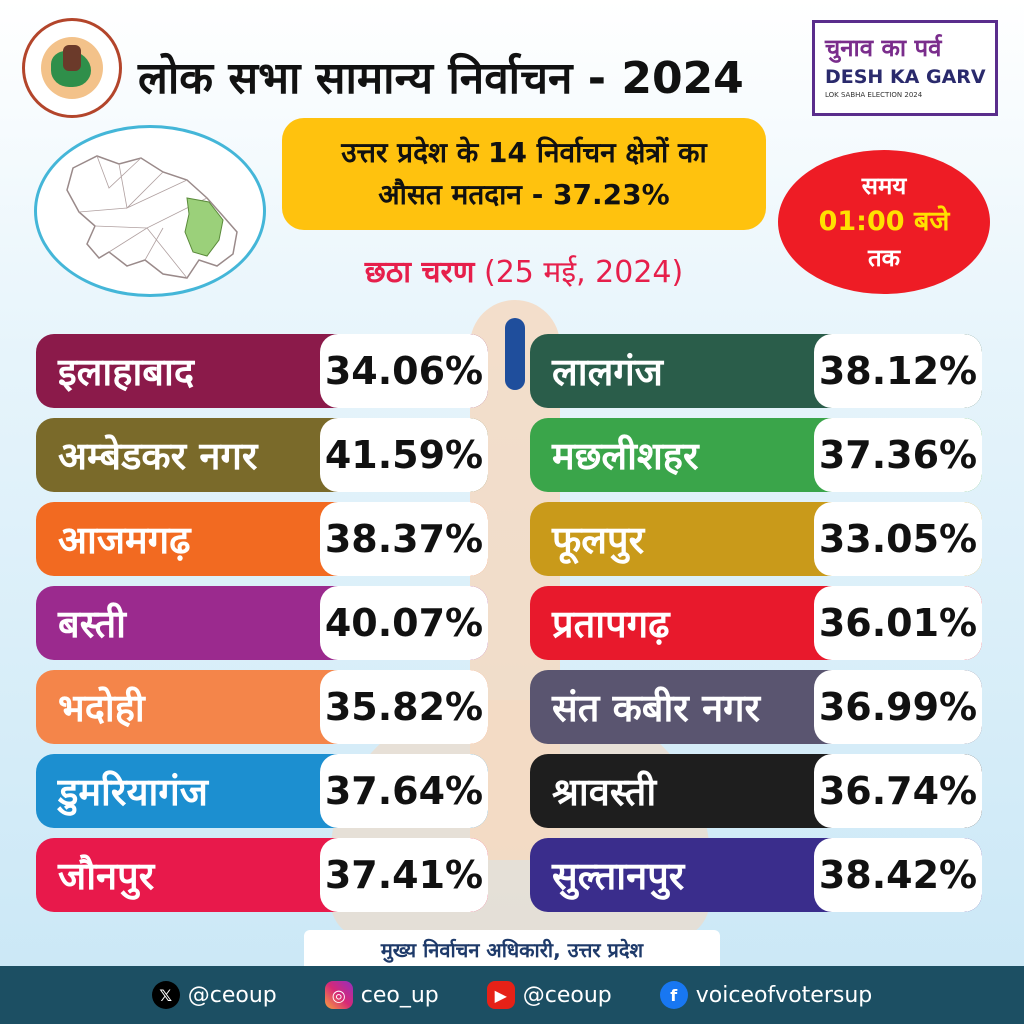  I want to click on constituency-name: मछलीशहर, so click(625, 456).